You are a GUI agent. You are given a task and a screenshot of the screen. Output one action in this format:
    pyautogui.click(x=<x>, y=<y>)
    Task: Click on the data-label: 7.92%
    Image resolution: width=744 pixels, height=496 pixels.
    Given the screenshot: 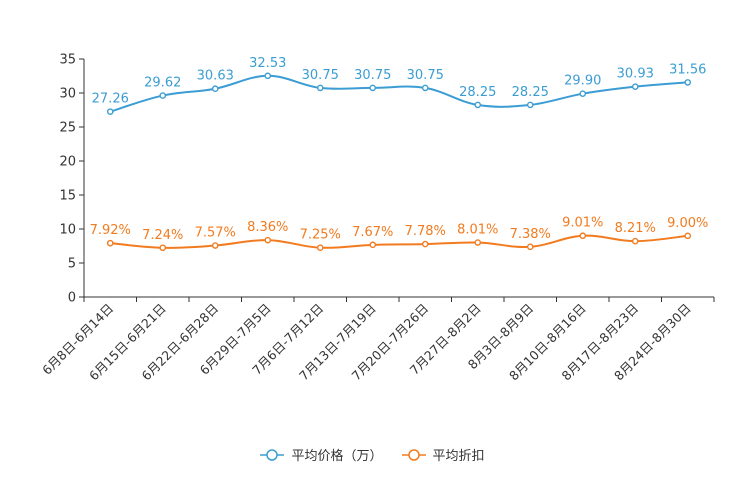 What is the action you would take?
    pyautogui.click(x=110, y=230)
    